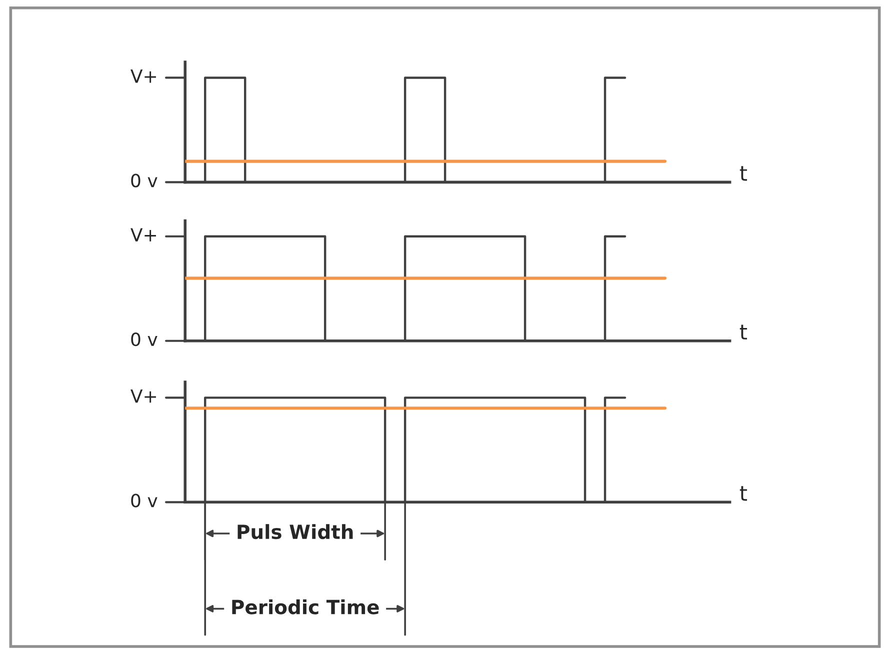 This screenshot has height=653, width=890. Describe the element at coordinates (295, 532) in the screenshot. I see `text: Puls Width` at that location.